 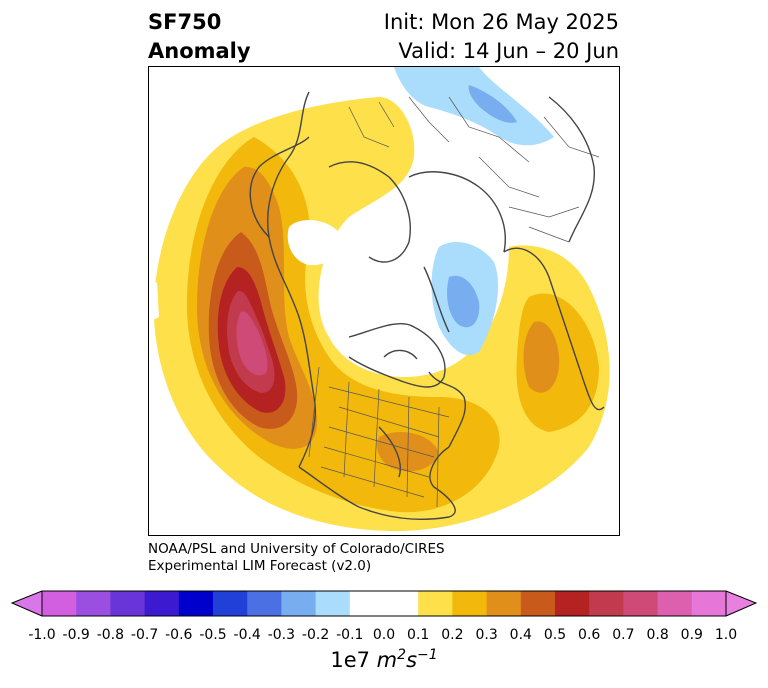 What do you see at coordinates (508, 51) in the screenshot?
I see `valid-range: Valid: 14 Jun – 20 Jun` at bounding box center [508, 51].